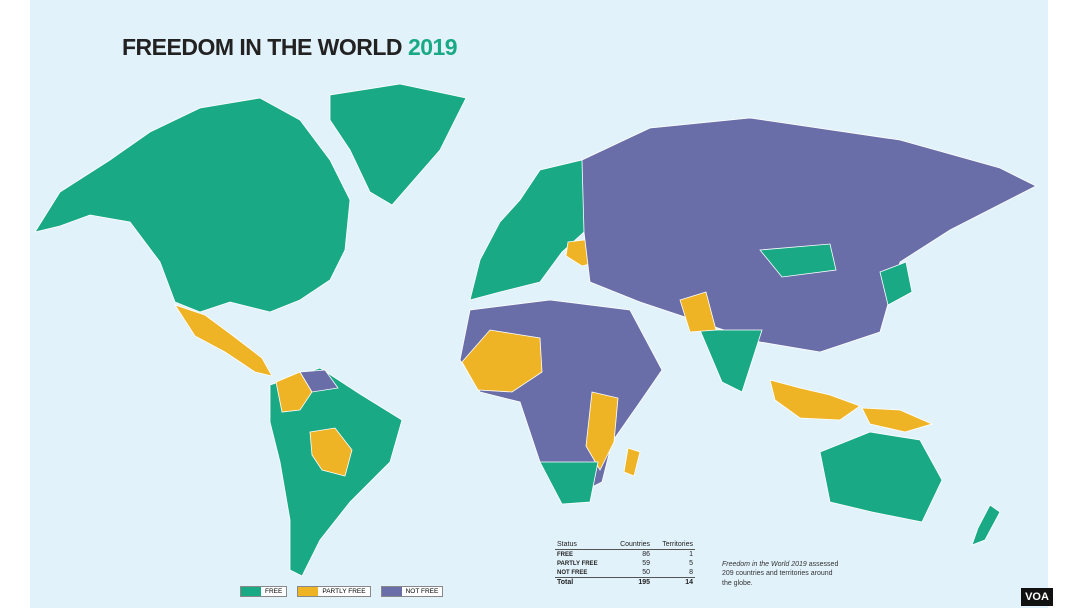  Describe the element at coordinates (673, 545) in the screenshot. I see `table-cell: Territories` at that location.